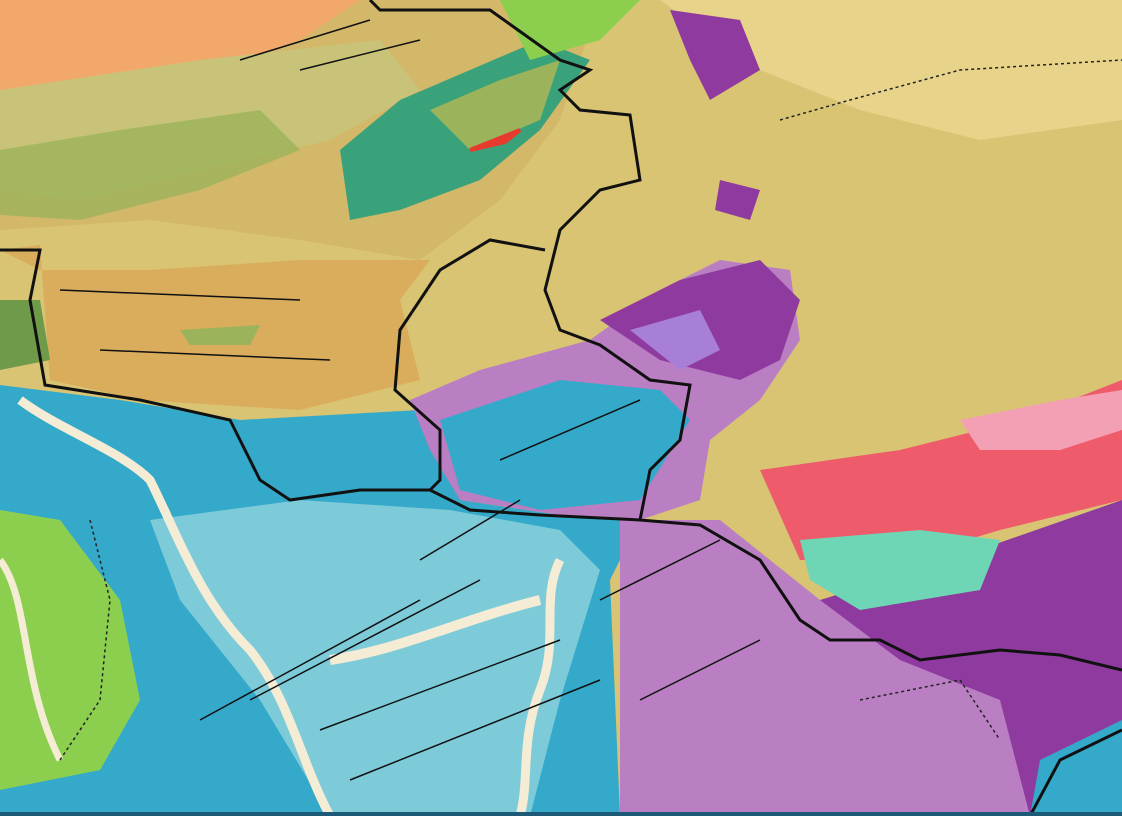 This screenshot has width=1122, height=816. Describe the element at coordinates (737, 200) in the screenshot. I see `purple-spot` at that location.